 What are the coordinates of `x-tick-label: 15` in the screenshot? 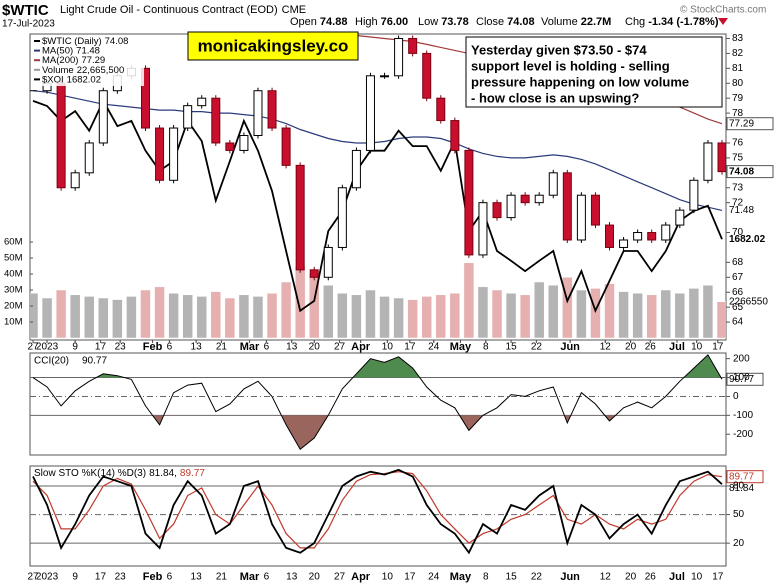 It's located at (512, 347).